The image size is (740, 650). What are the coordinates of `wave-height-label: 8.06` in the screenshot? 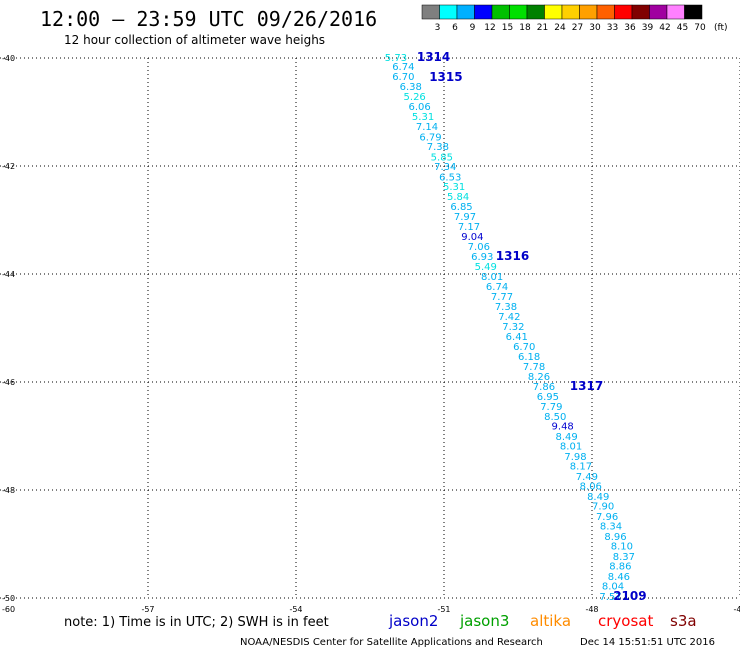 It's located at (591, 487).